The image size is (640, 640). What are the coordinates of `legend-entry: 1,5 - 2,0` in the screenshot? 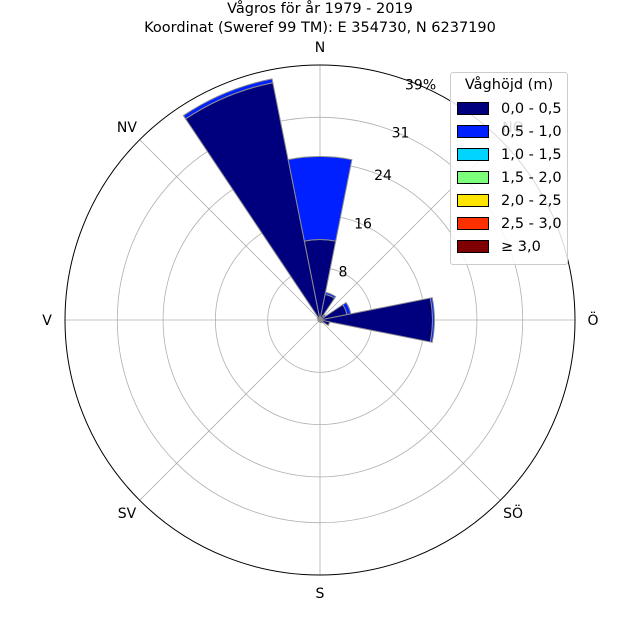 It's located at (509, 177).